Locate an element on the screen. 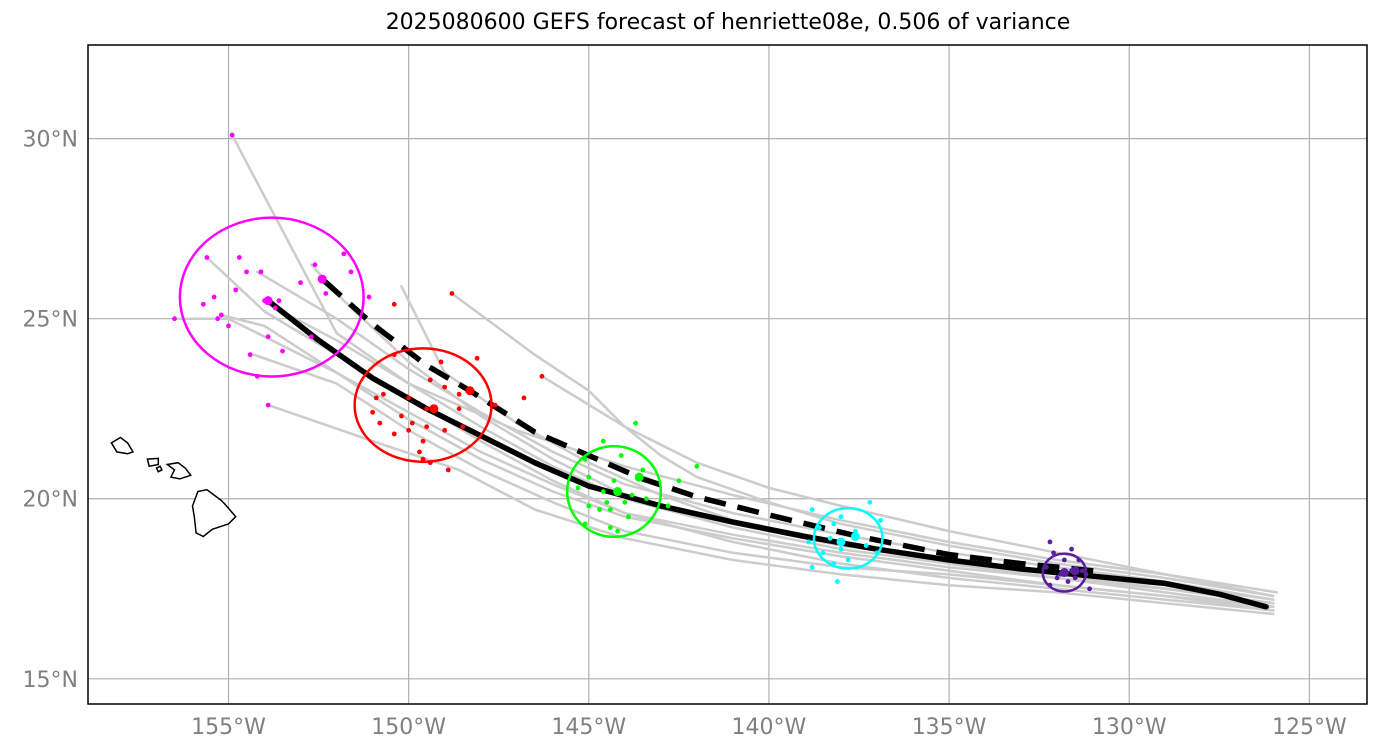 Image resolution: width=1382 pixels, height=755 pixels. lat-tick-label: 15°N is located at coordinates (50, 680).